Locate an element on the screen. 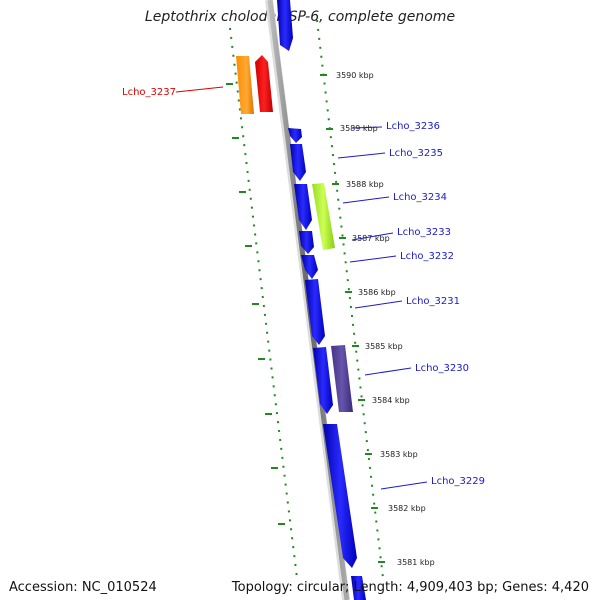 The image size is (600, 600). outer-scale-line is located at coordinates (350, 299).